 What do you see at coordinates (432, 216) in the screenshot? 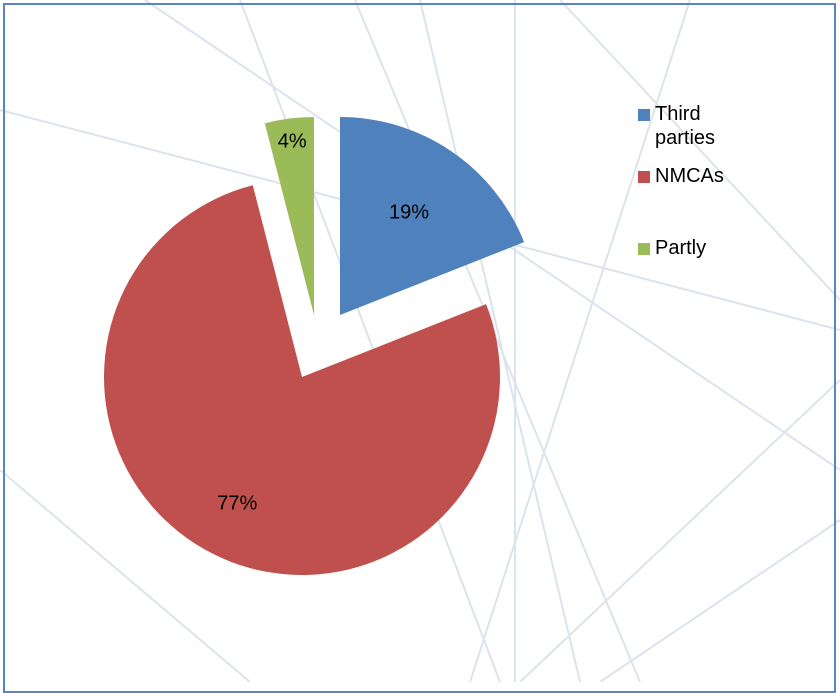
I see `pie-slice-third-parties` at bounding box center [432, 216].